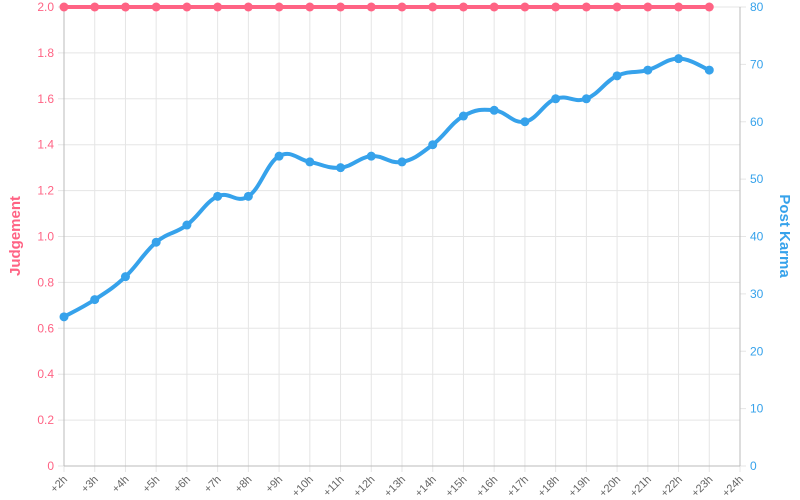  Describe the element at coordinates (757, 122) in the screenshot. I see `y2-tick-label: 60` at that location.